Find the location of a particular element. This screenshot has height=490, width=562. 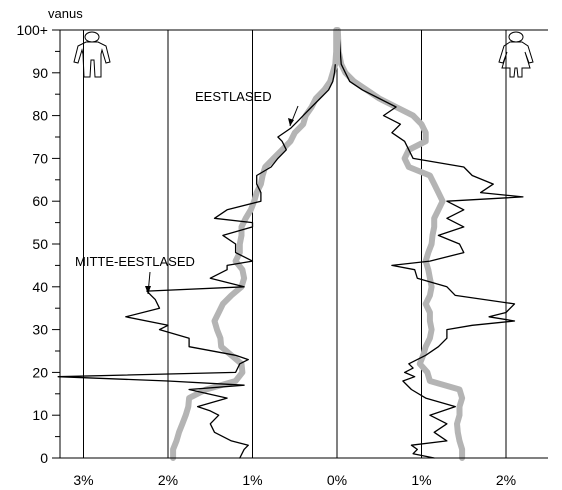

annotation-eestlased-arrowhead is located at coordinates (291, 122).